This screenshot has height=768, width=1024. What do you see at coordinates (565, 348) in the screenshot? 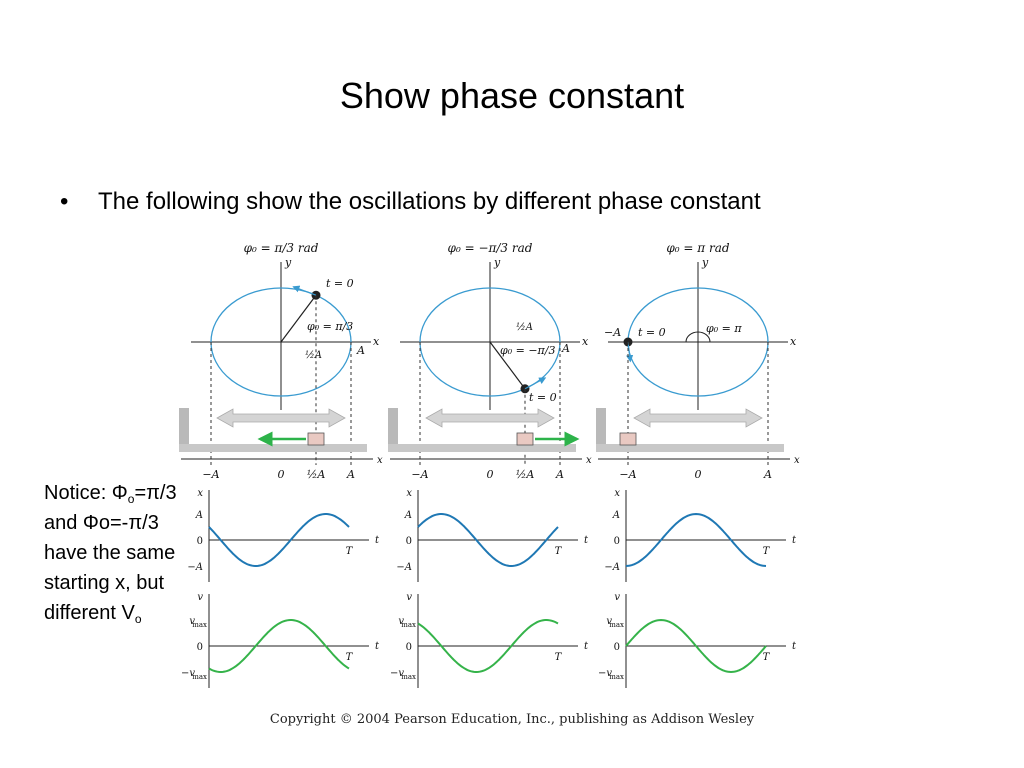
I see `amp-label: A` at bounding box center [565, 348].